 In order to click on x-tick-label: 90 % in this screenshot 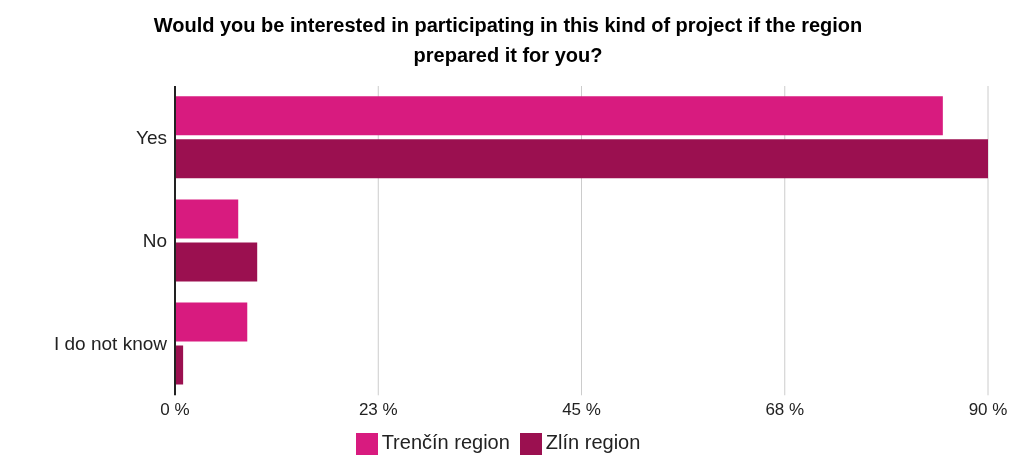, I will do `click(988, 410)`.